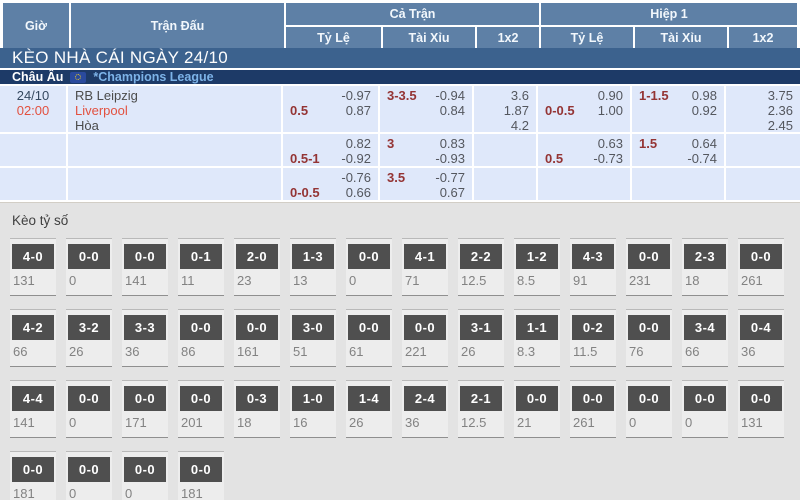 The height and width of the screenshot is (500, 800). Describe the element at coordinates (649, 267) in the screenshot. I see `score-cell: 0-0 231` at that location.